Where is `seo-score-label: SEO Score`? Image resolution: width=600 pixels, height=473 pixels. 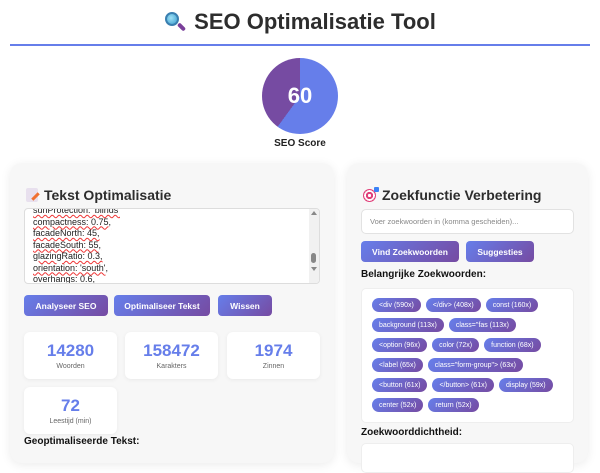
seo-score-label: SEO Score is located at coordinates (300, 143).